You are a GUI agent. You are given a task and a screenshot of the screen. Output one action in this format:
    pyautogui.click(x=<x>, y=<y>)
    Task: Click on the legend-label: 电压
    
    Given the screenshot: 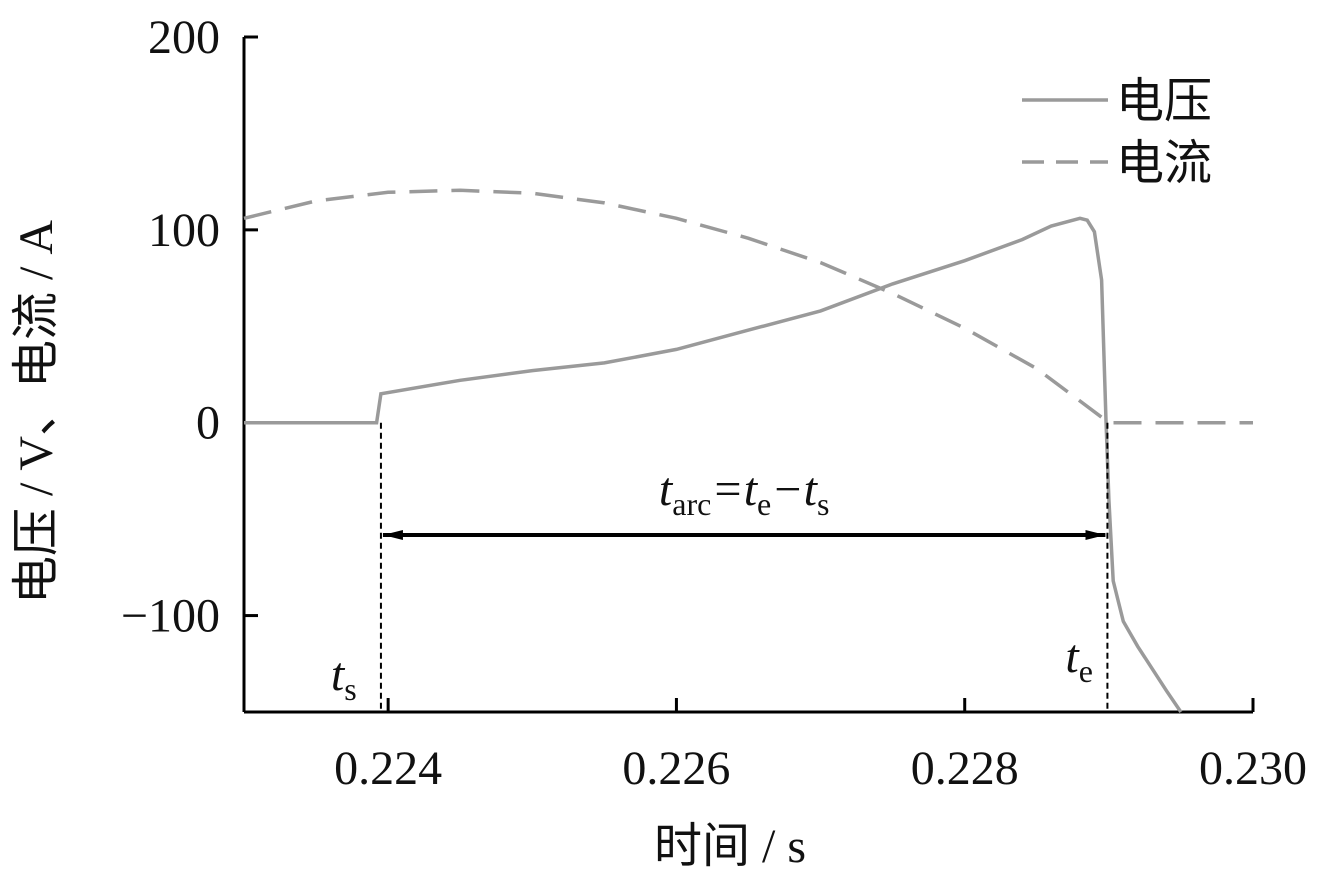 What is the action you would take?
    pyautogui.click(x=1164, y=101)
    